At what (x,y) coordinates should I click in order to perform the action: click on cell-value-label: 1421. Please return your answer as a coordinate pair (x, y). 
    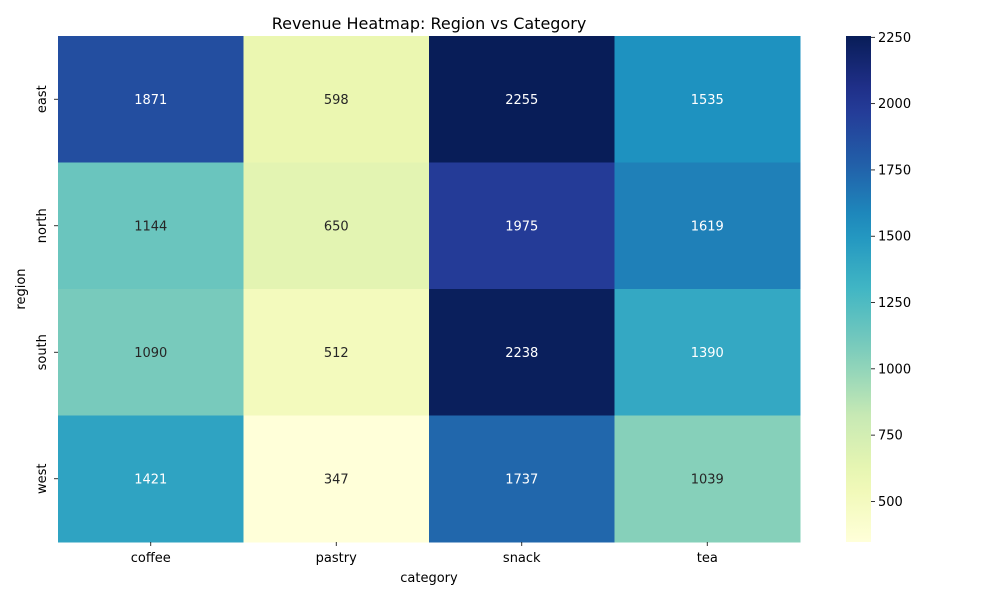
    Looking at the image, I should click on (150, 479).